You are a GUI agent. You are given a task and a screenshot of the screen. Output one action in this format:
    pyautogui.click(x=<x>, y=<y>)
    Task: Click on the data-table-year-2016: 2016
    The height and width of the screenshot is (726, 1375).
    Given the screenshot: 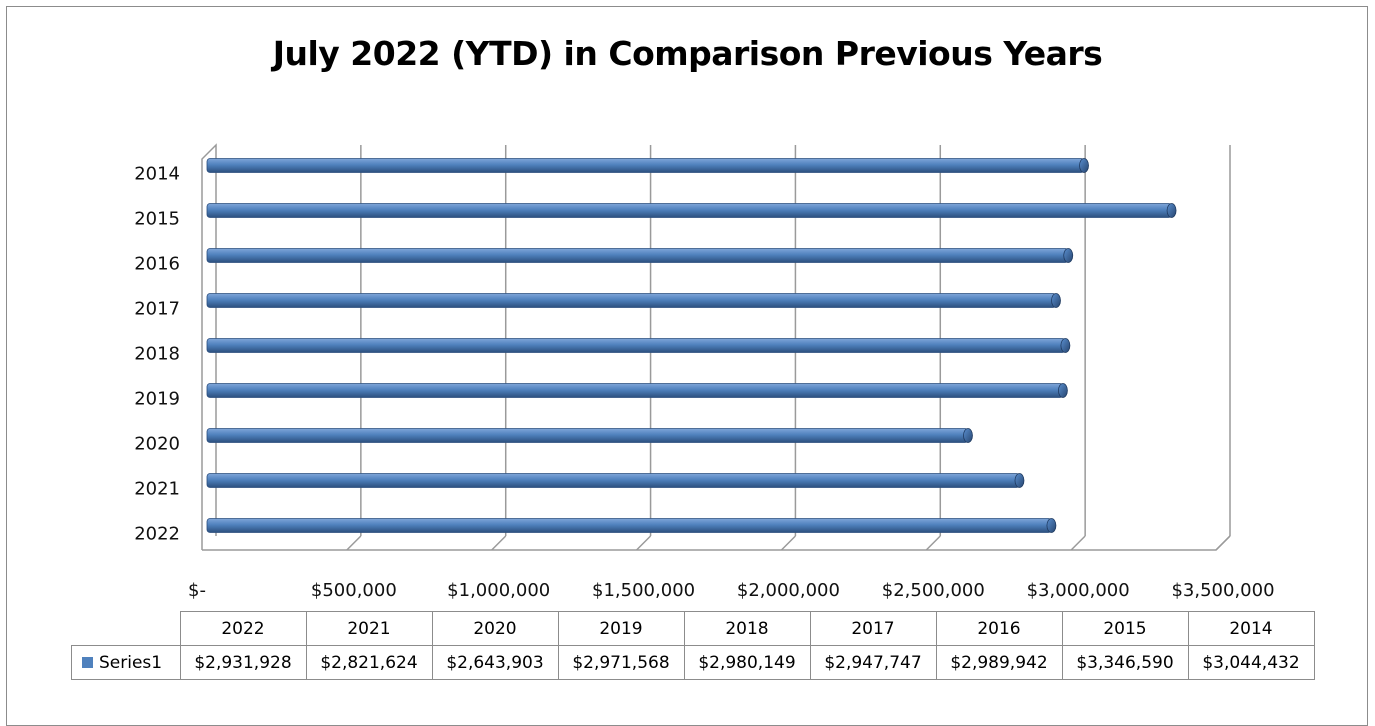 What is the action you would take?
    pyautogui.click(x=999, y=628)
    